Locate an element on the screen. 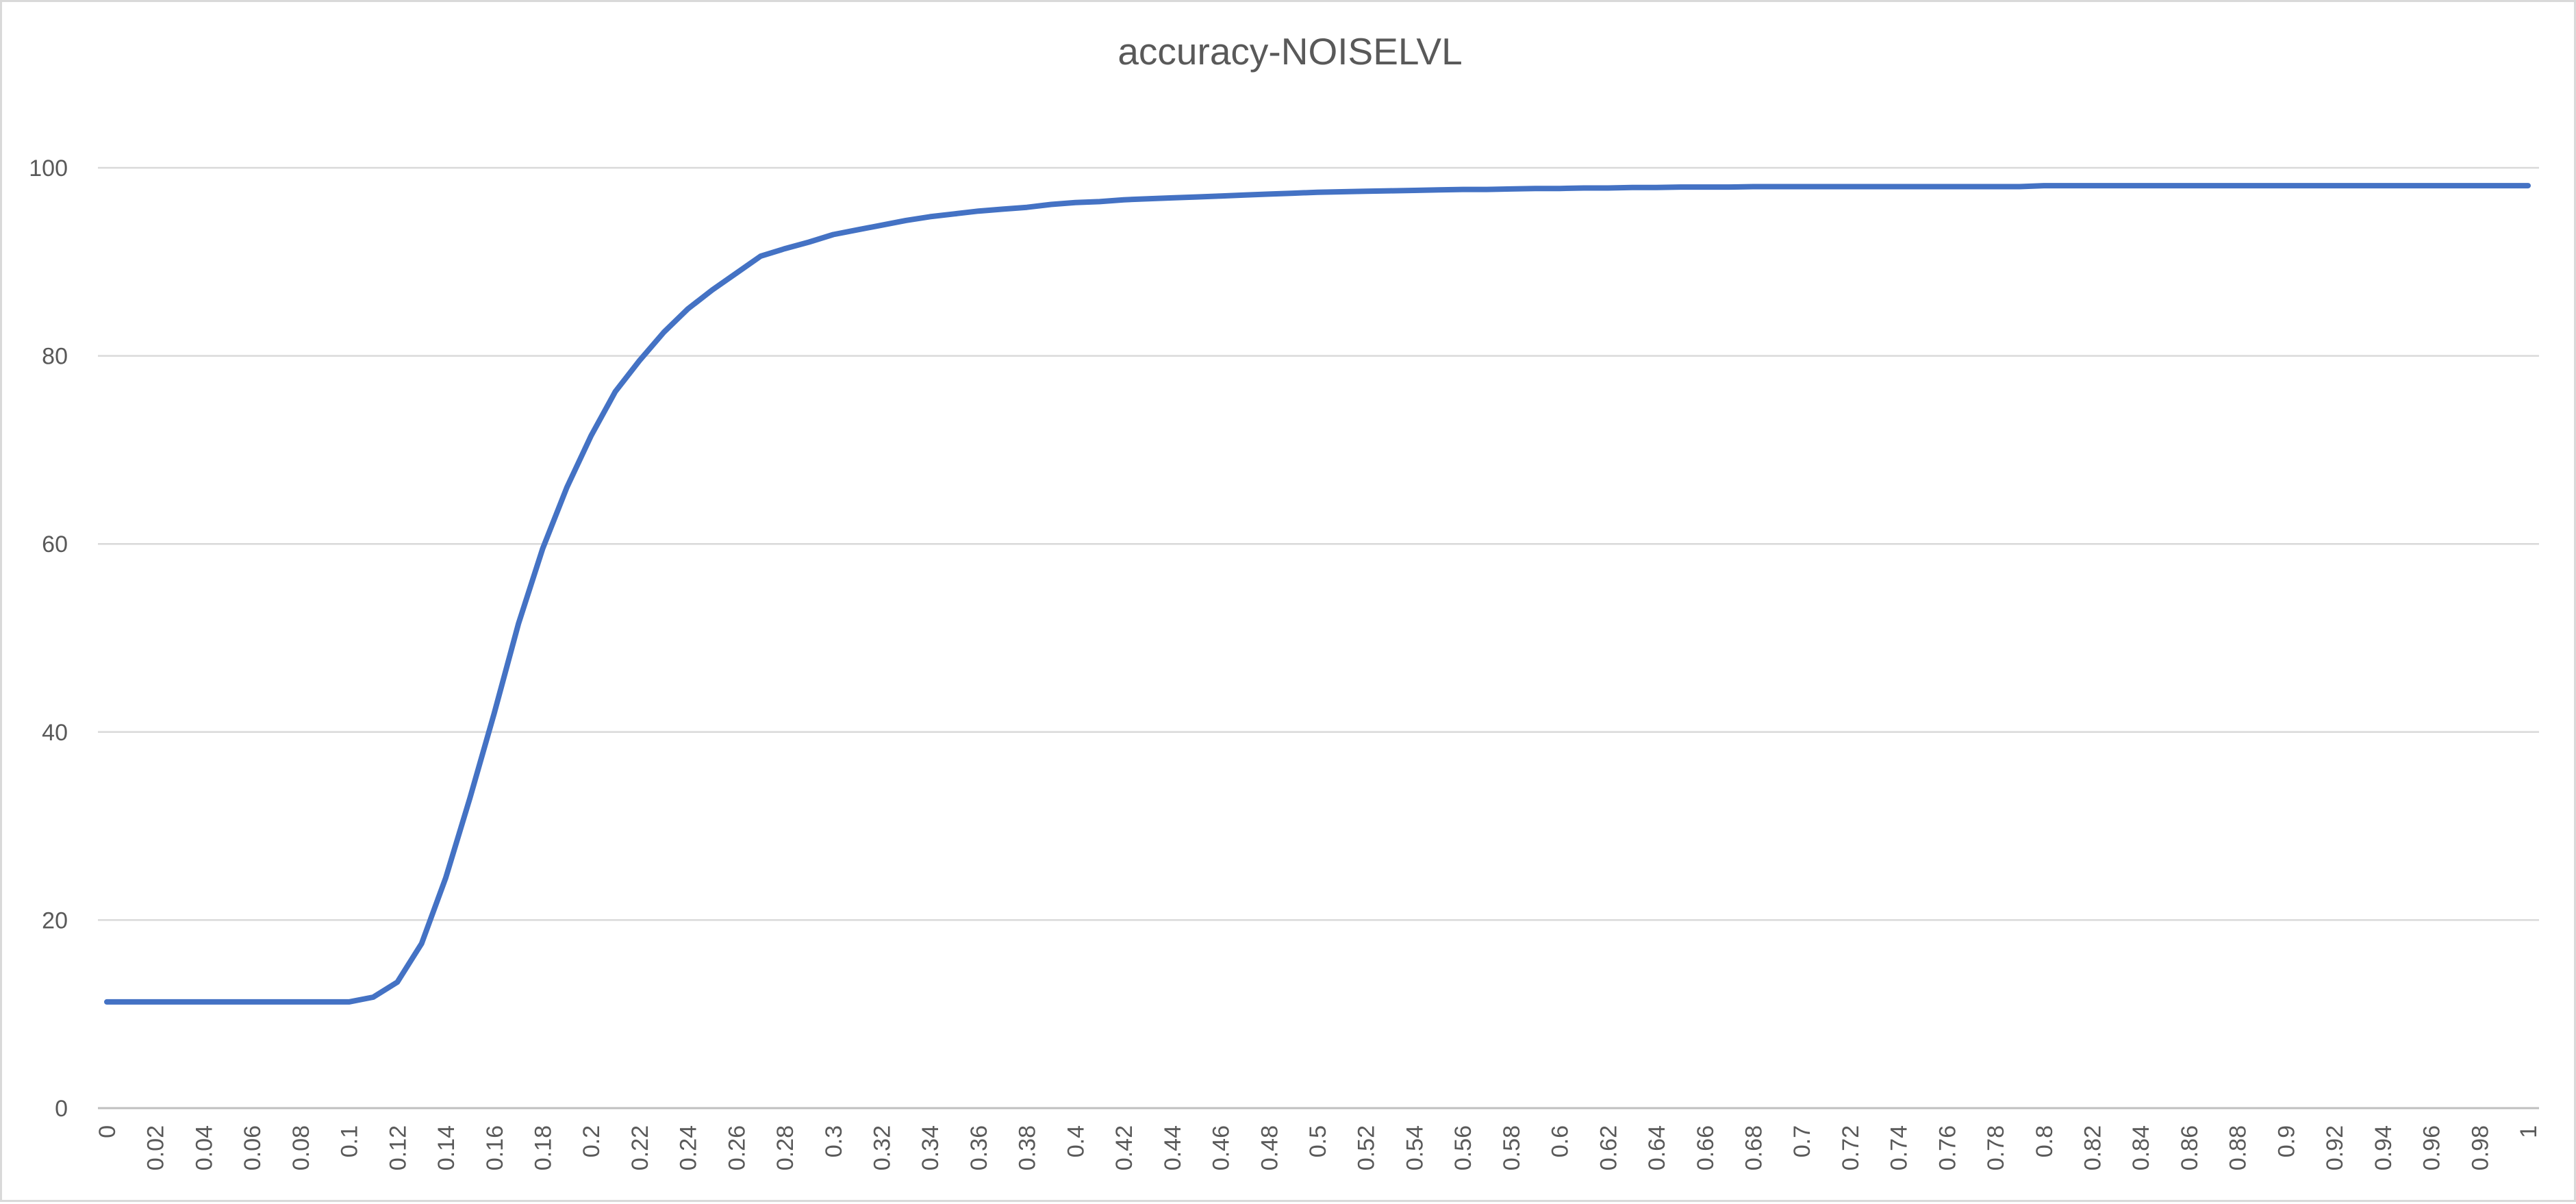 The width and height of the screenshot is (2576, 1204). y-tick-label: 60 is located at coordinates (55, 544).